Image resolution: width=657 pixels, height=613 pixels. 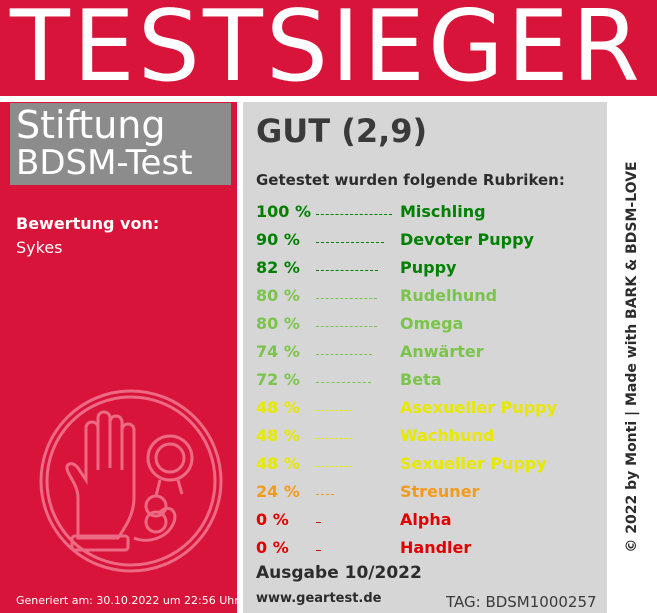 I want to click on credit-strip, so click(x=632, y=357).